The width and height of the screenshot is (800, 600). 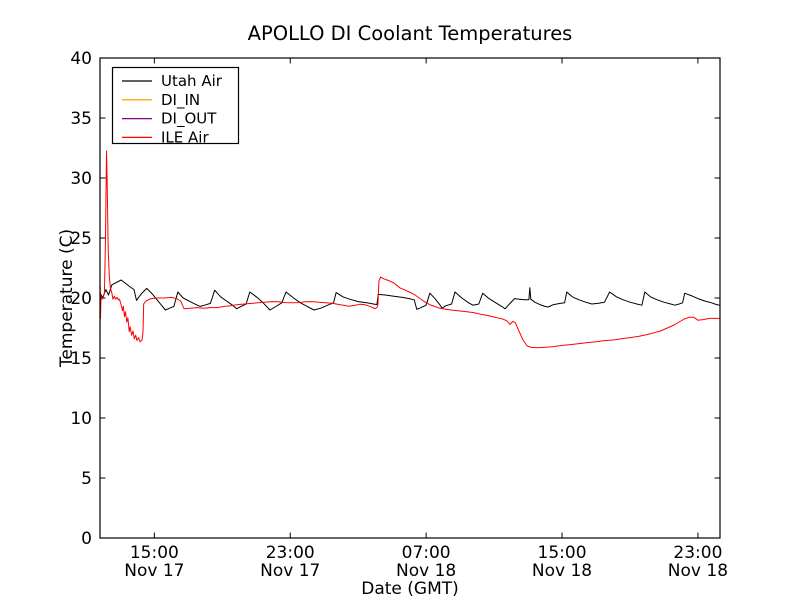 I want to click on legend-item-di-out: DI_OUT, so click(x=169, y=119).